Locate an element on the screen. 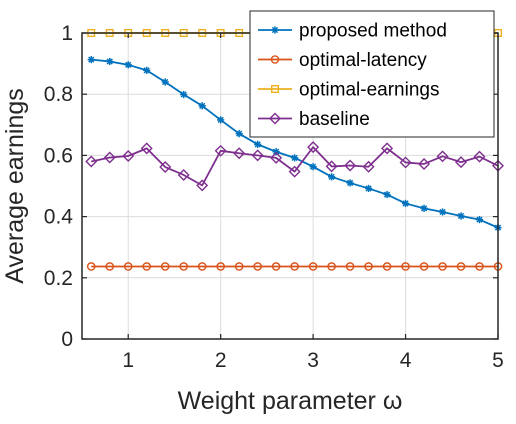  x-tick-label: 1 is located at coordinates (128, 360).